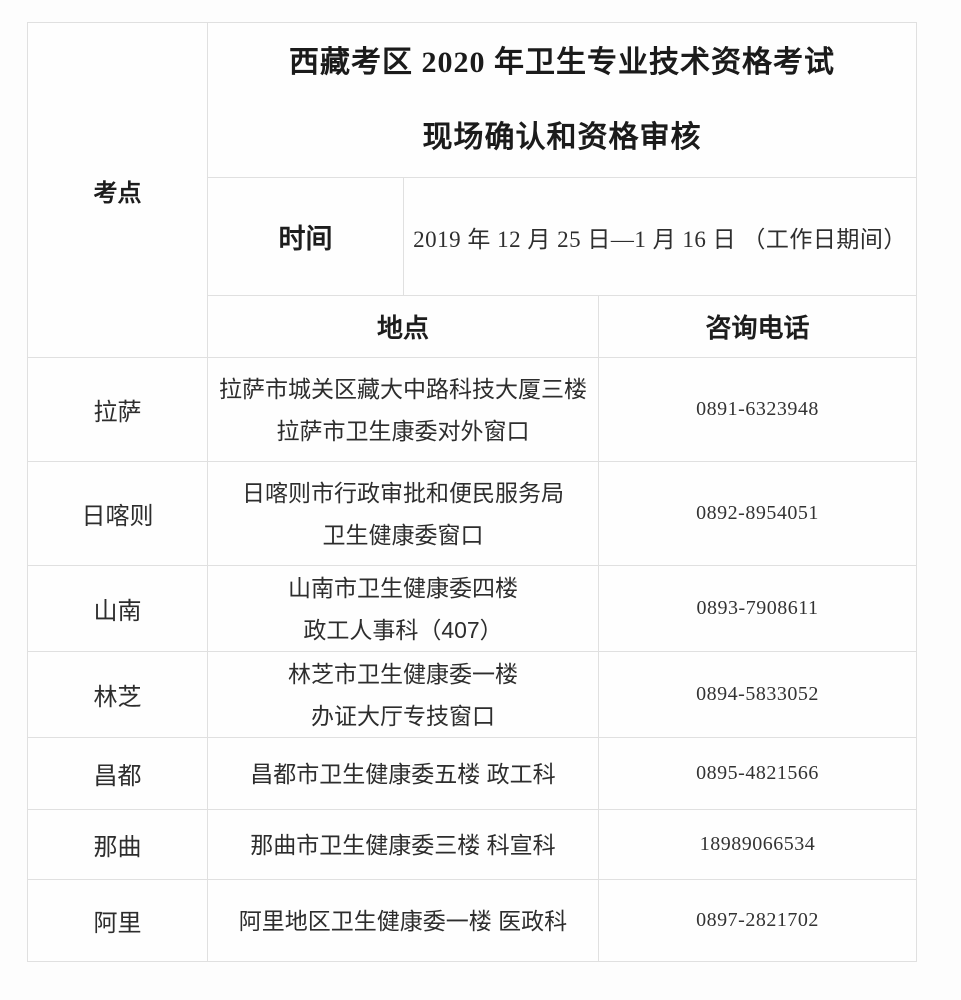  Describe the element at coordinates (403, 492) in the screenshot. I see `address-line: 日喀则市行政审批和便民服务局` at that location.